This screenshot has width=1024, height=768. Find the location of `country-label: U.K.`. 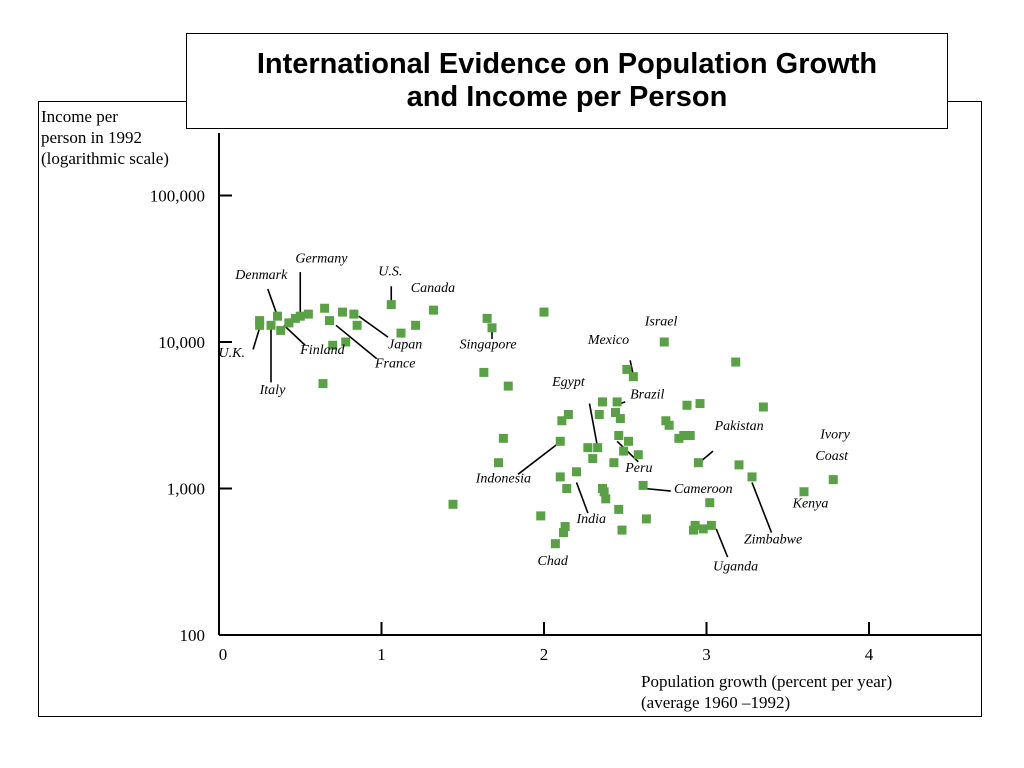

country-label: U.K. is located at coordinates (232, 353).